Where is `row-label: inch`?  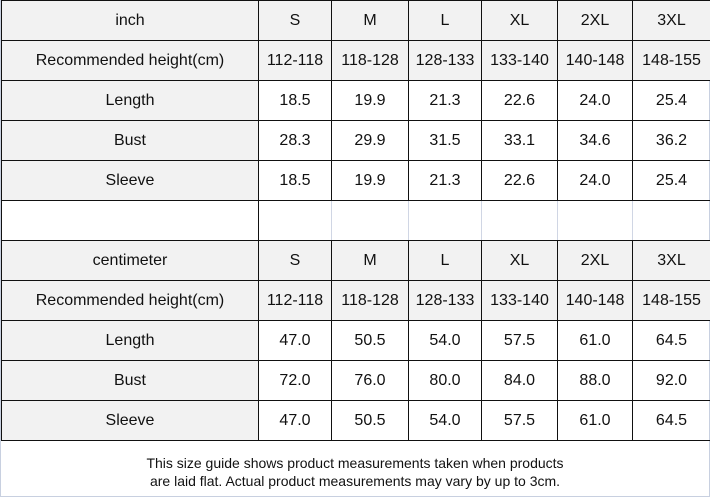
row-label: inch is located at coordinates (130, 20).